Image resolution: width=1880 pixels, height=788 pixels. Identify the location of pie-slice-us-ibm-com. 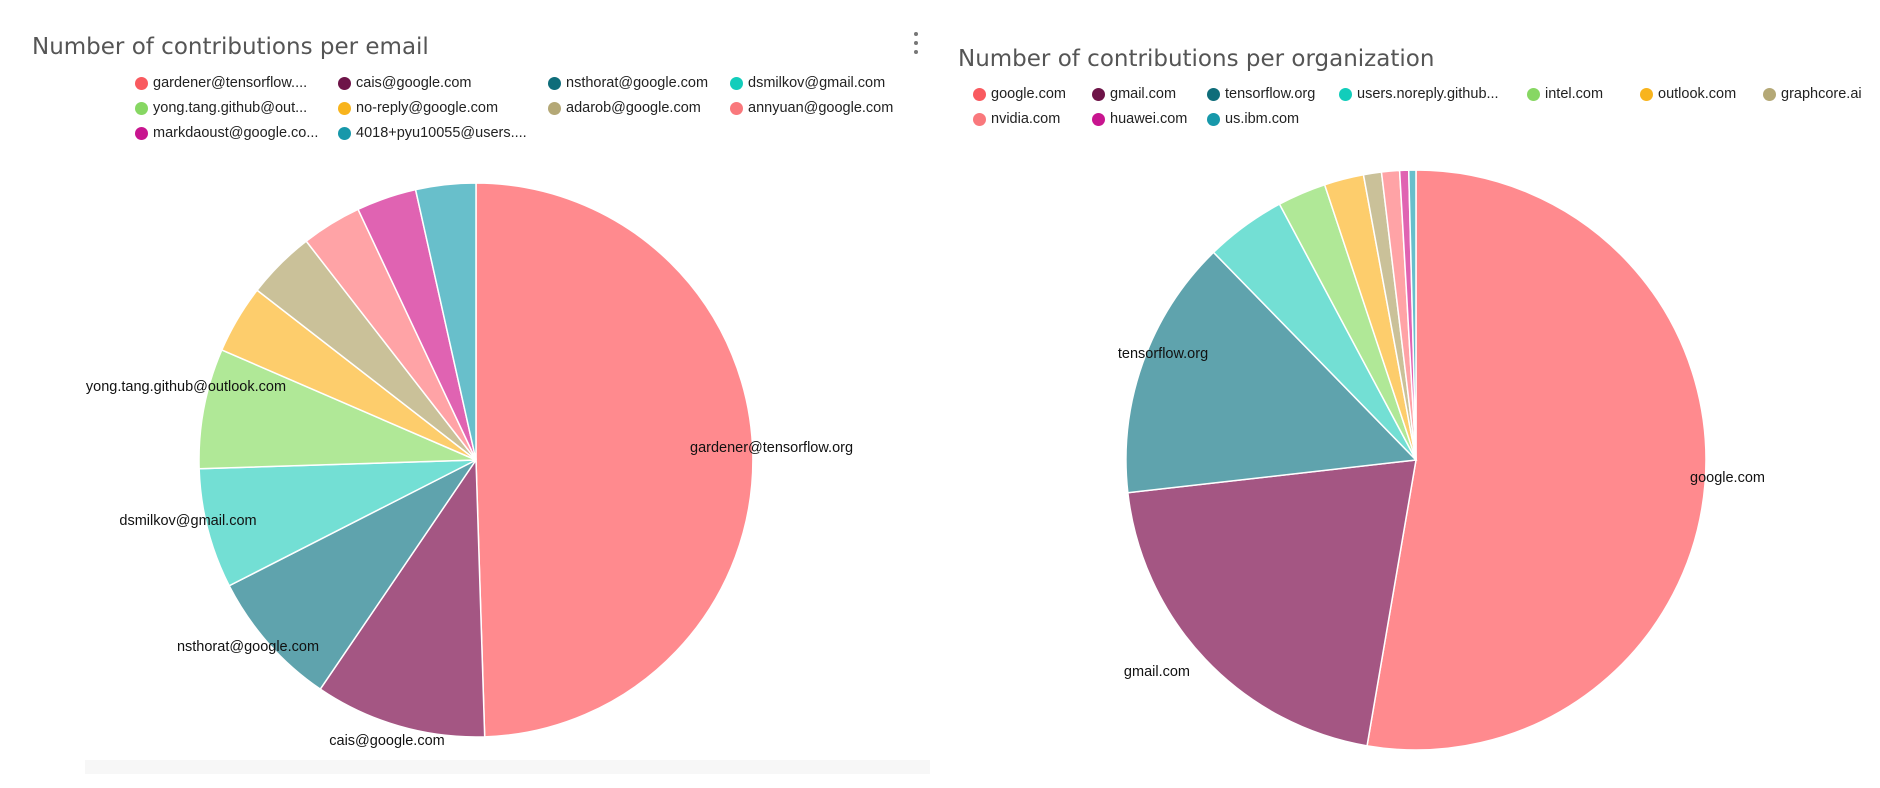
(1412, 315).